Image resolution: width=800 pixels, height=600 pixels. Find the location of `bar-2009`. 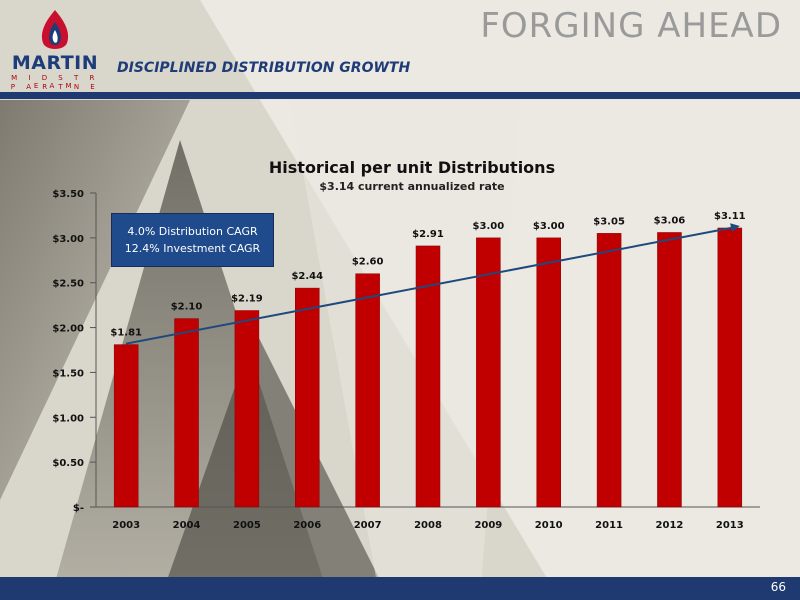

bar-2009 is located at coordinates (488, 372).